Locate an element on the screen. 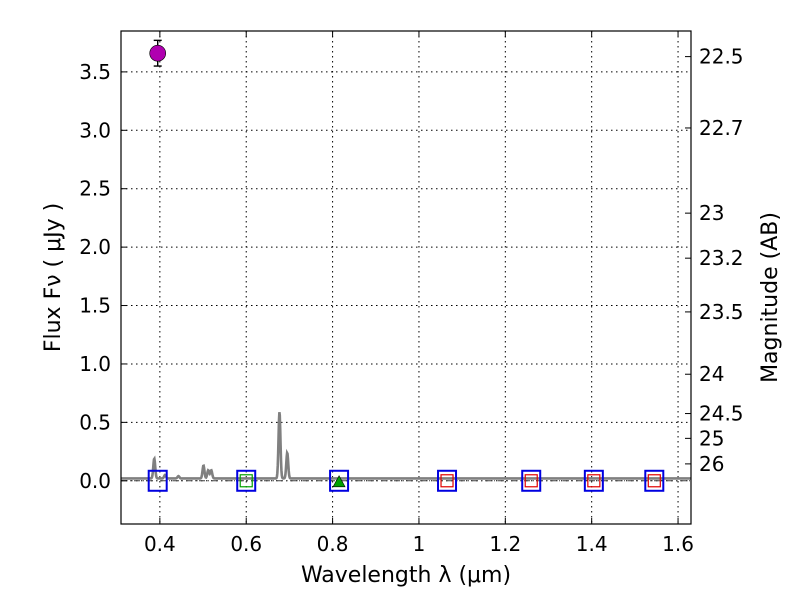 The height and width of the screenshot is (600, 800). mag-tick-label: 24 is located at coordinates (711, 374).